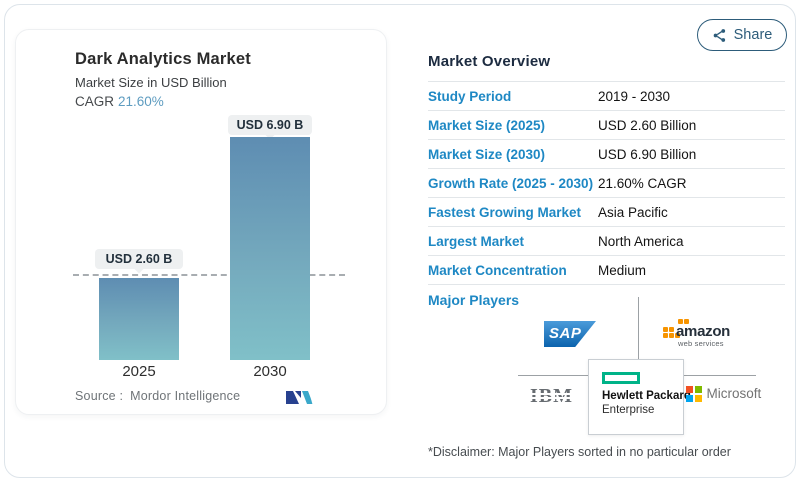  I want to click on microsoft-squares-icon, so click(694, 394).